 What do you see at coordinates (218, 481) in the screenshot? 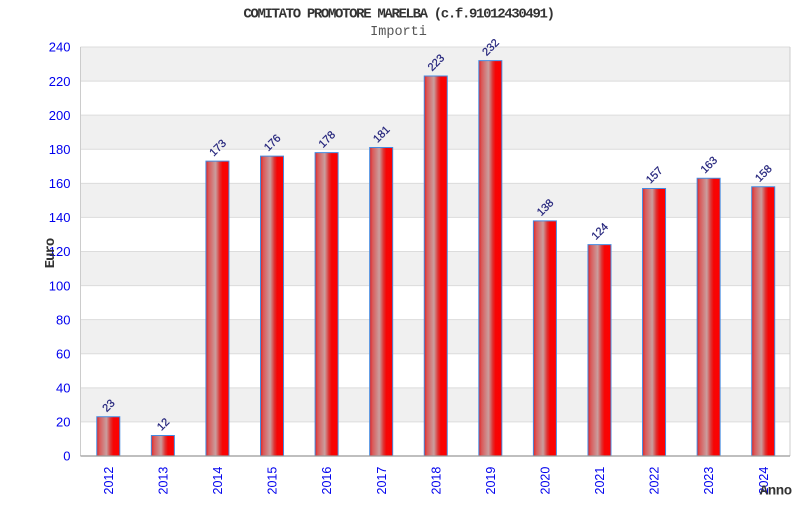
I see `svg-text: 2014` at bounding box center [218, 481].